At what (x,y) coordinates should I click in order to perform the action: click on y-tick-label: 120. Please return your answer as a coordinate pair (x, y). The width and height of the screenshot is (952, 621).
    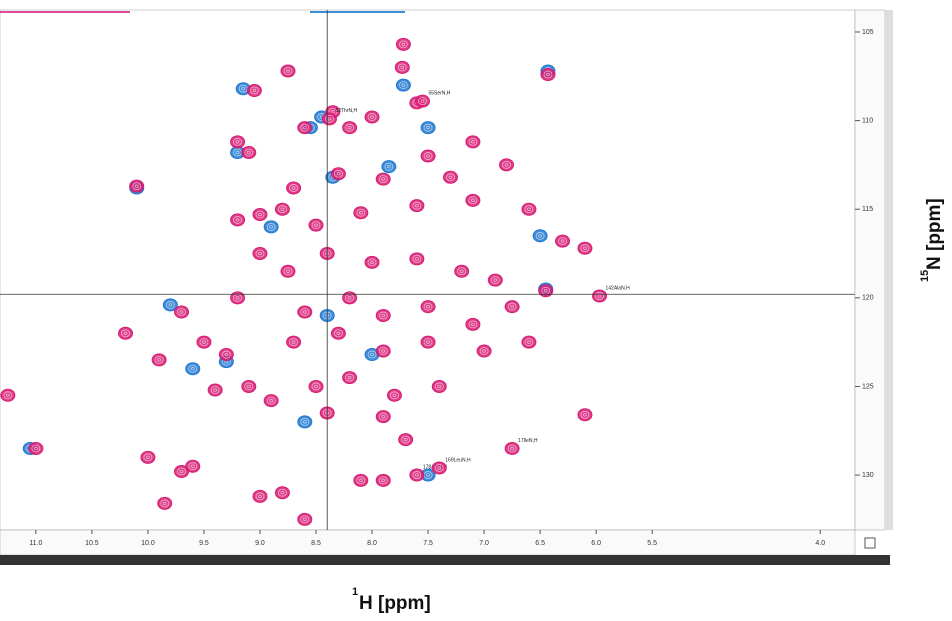
    Looking at the image, I should click on (868, 298).